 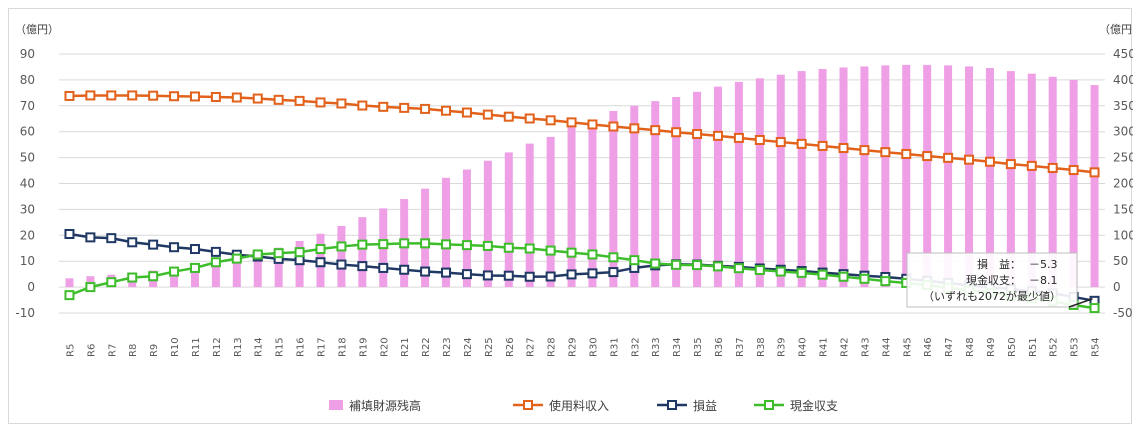 I want to click on right-tick-label: 200, so click(x=1123, y=184).